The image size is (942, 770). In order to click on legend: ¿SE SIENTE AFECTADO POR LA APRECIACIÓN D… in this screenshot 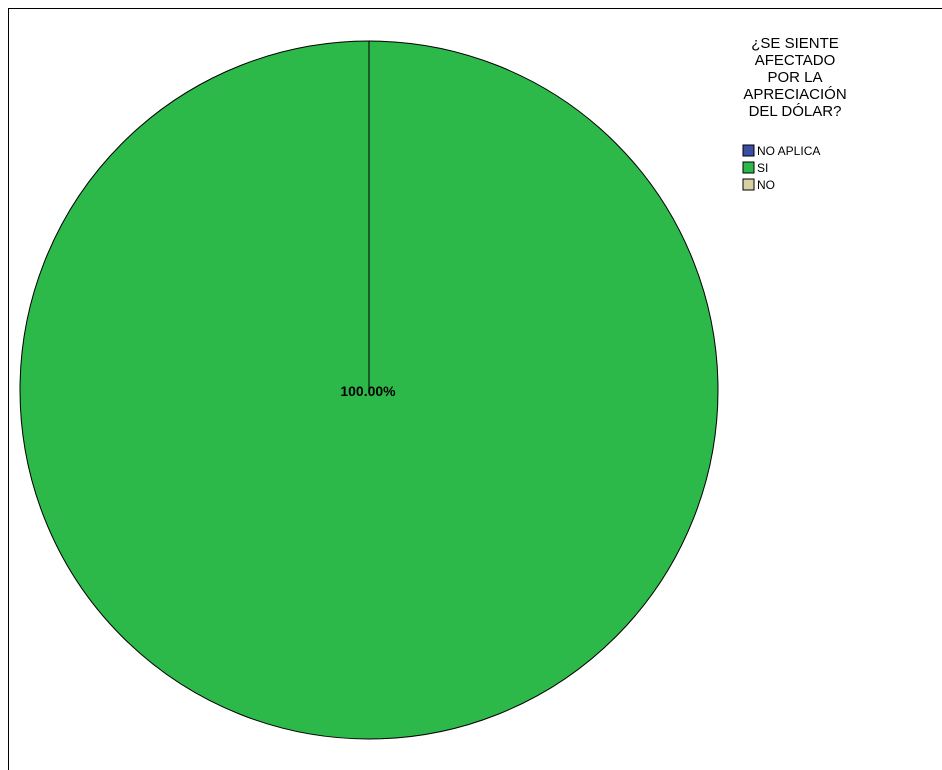, I will do `click(794, 113)`.